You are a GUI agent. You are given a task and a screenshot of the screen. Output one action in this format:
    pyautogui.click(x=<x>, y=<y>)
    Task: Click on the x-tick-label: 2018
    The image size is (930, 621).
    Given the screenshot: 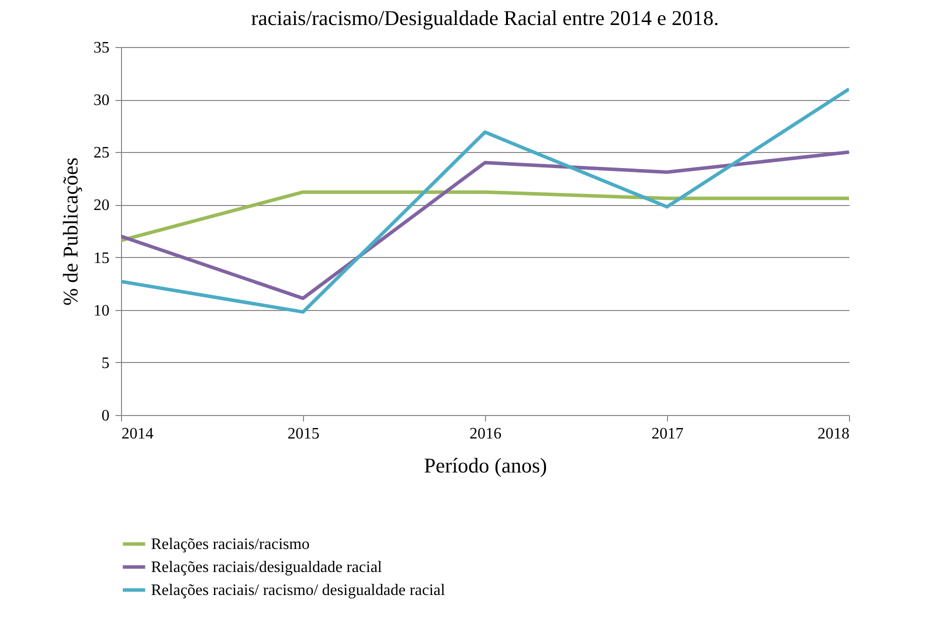 What is the action you would take?
    pyautogui.click(x=834, y=434)
    